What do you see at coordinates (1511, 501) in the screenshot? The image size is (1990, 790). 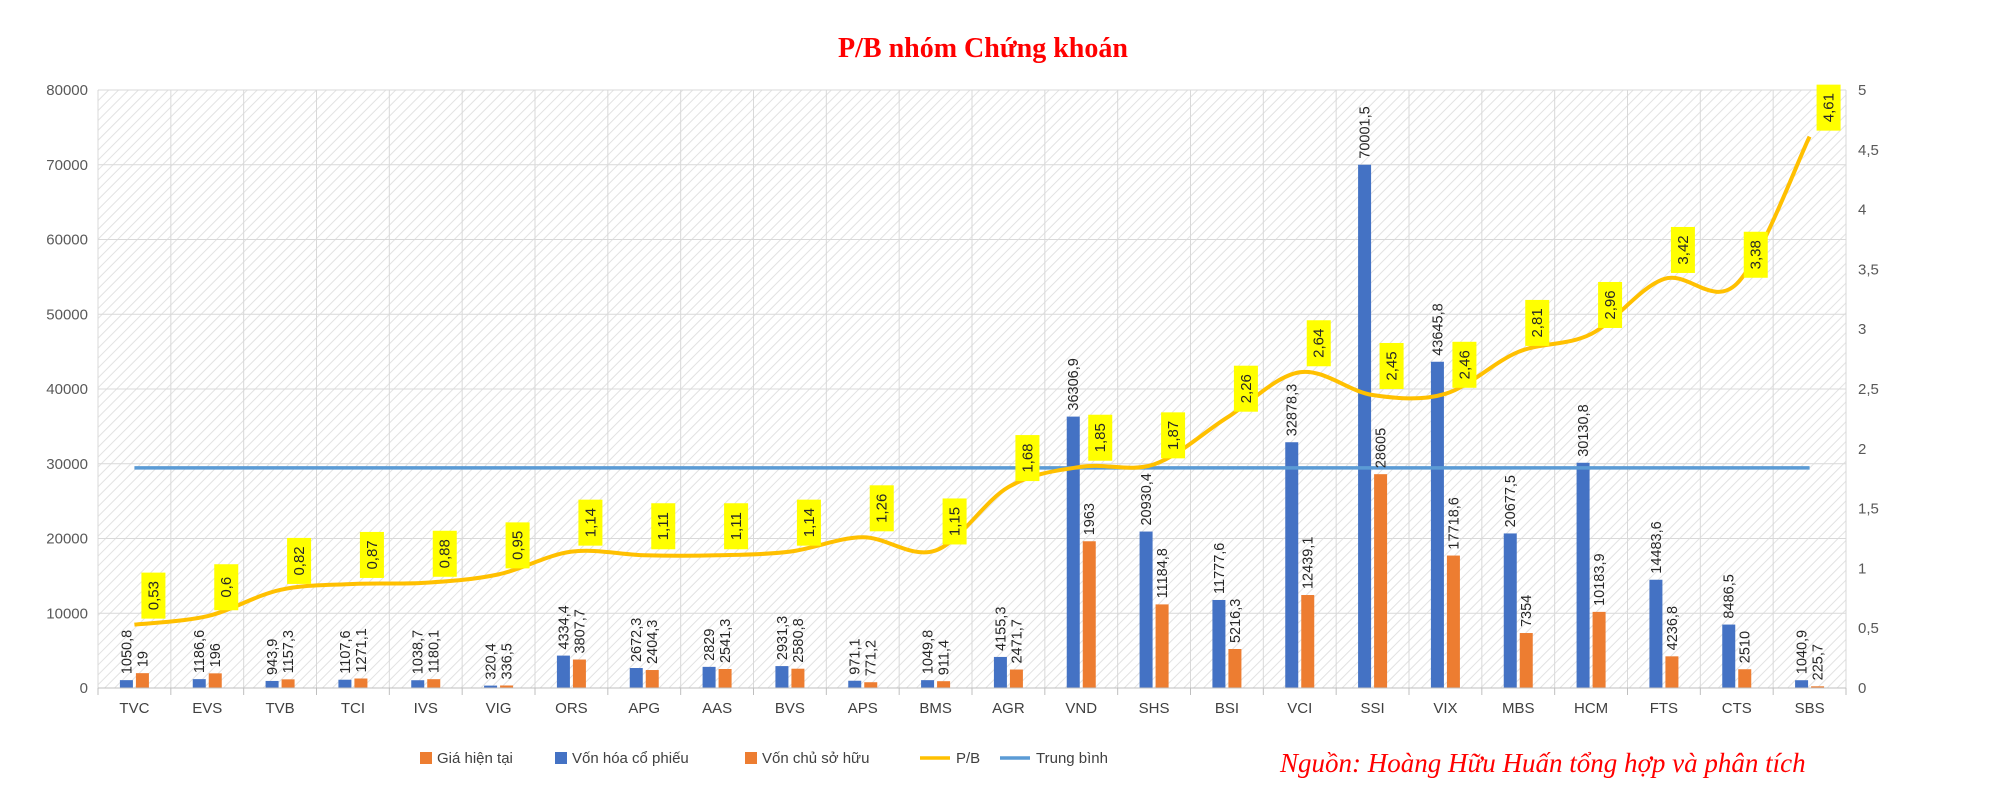 I see `bar-data-label: 20677,5` at bounding box center [1511, 501].